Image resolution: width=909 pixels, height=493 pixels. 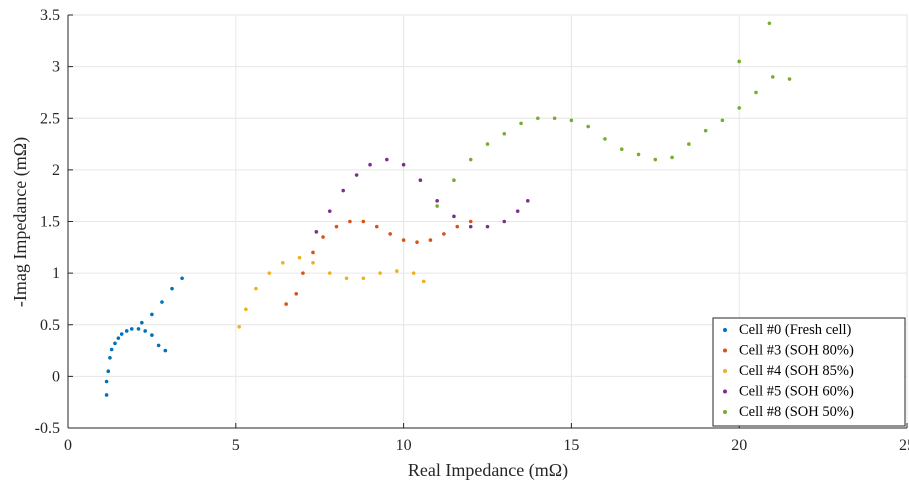 I want to click on legend-entry: Cell #8 (SOH 50%), so click(x=796, y=412).